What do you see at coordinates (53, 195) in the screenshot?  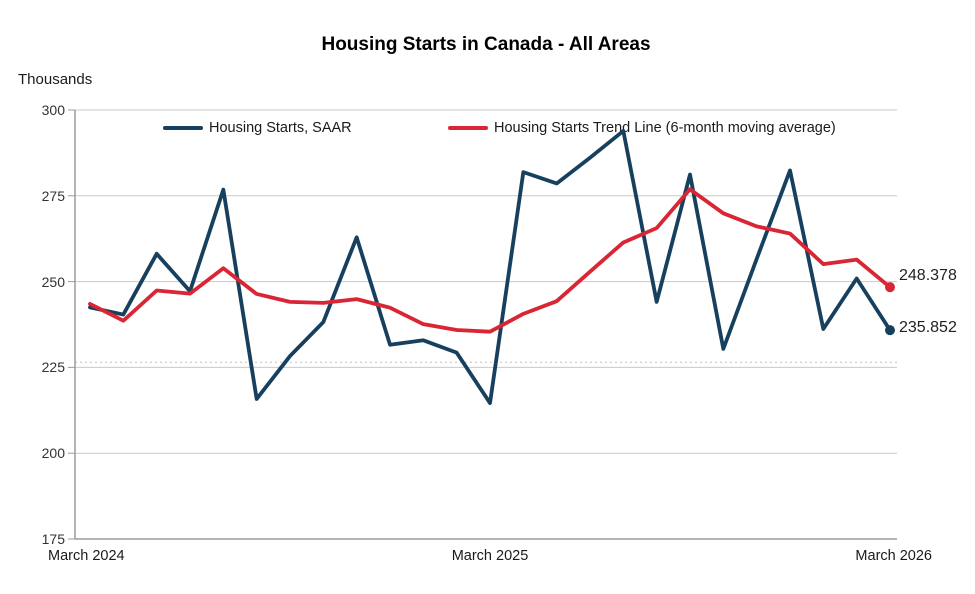 I see `y-axis-tick-label: 275` at bounding box center [53, 195].